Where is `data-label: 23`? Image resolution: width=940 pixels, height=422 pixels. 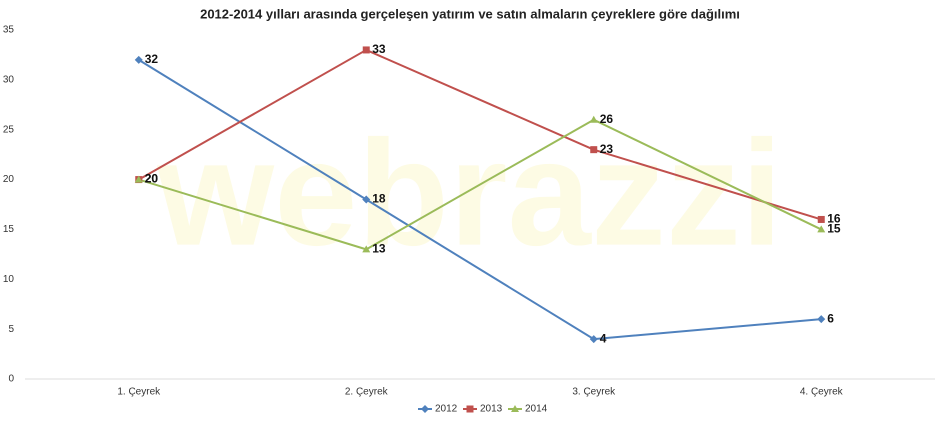
data-label: 23 is located at coordinates (607, 149).